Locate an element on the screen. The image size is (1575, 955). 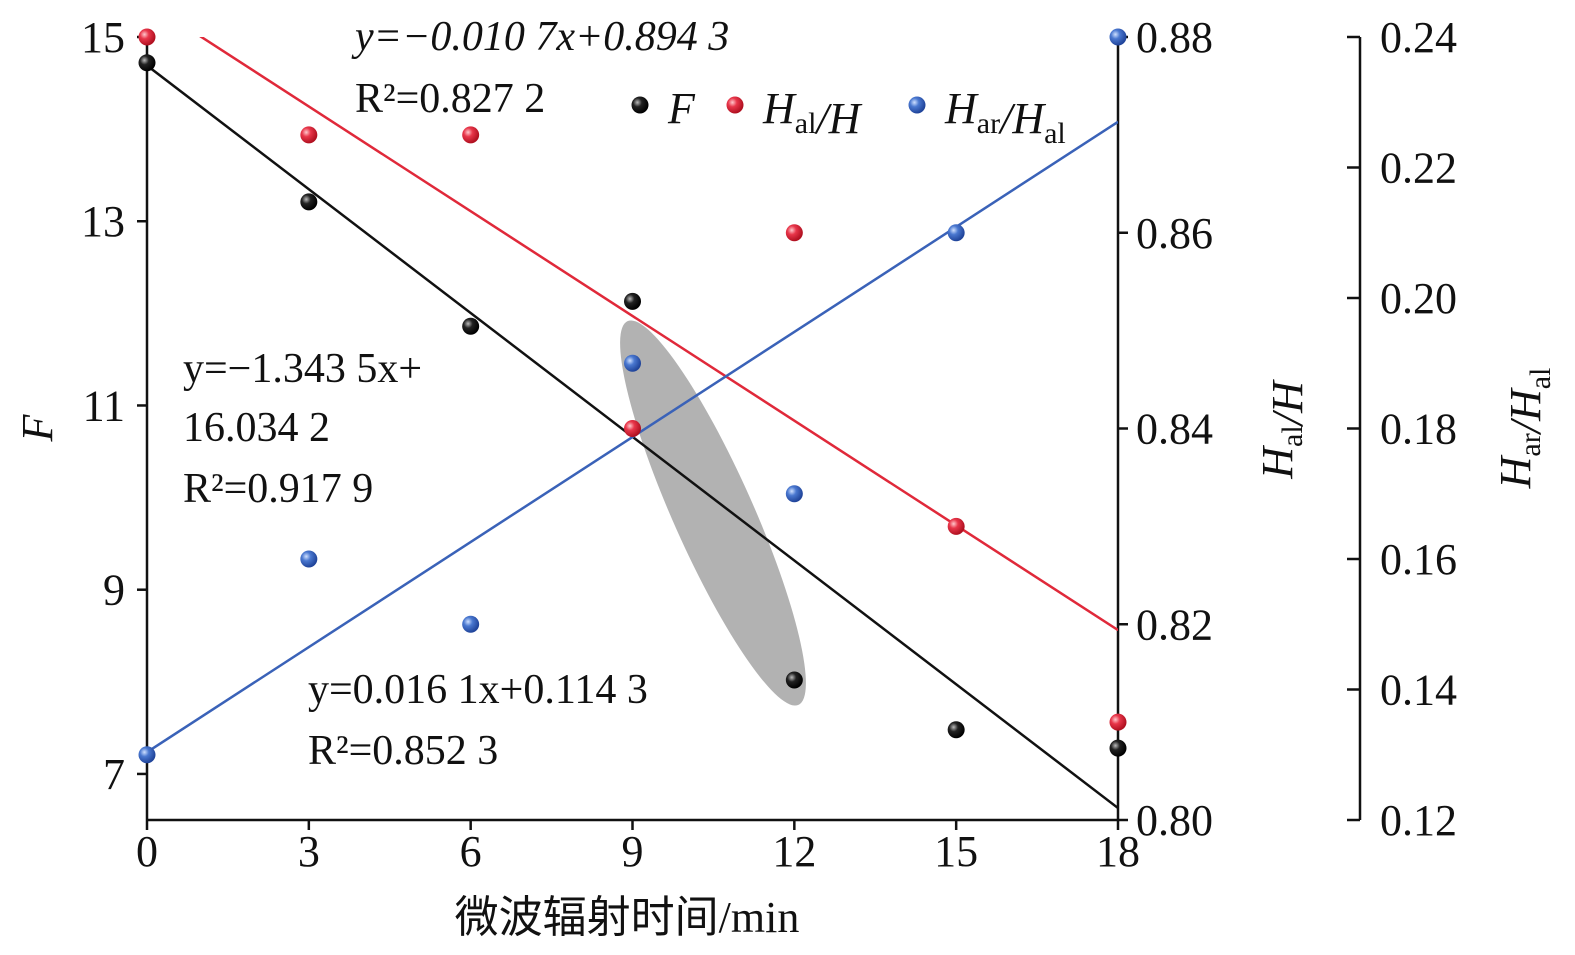
y-tick-label-right-2: 0.16 is located at coordinates (1418, 559).